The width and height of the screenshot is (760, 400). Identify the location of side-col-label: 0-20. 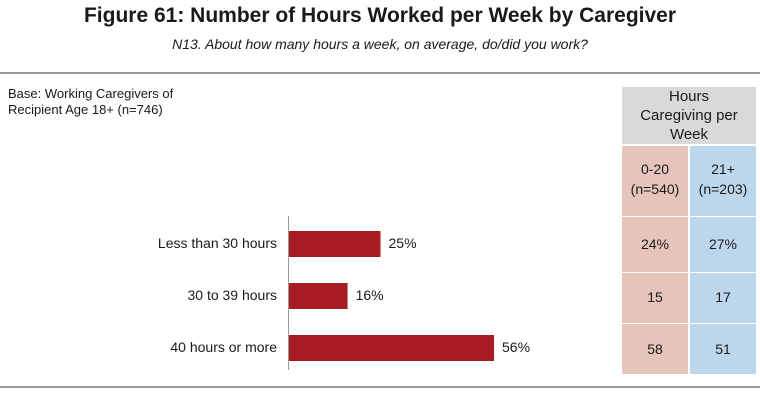
(655, 169).